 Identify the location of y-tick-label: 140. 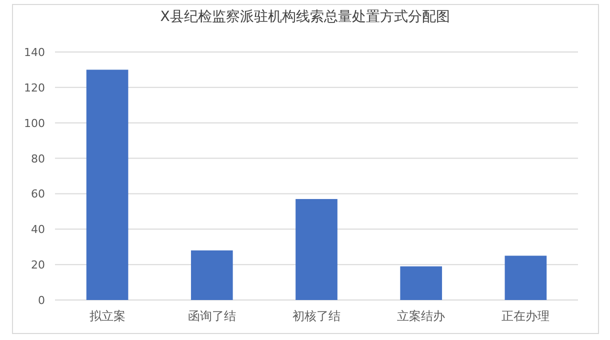
(34, 52).